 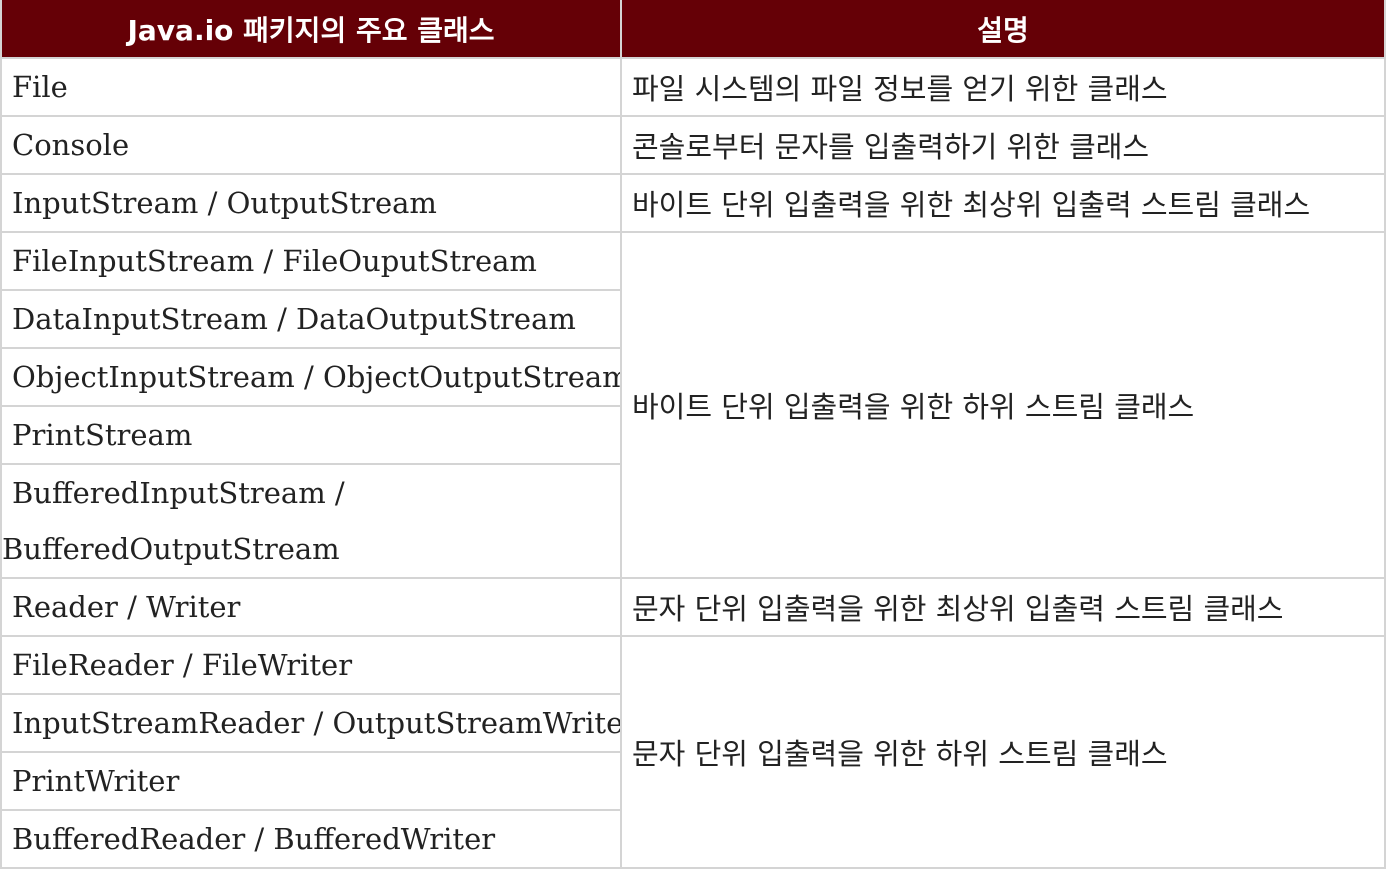 What do you see at coordinates (311, 665) in the screenshot?
I see `class-name-cell: FileReader / FileWriter` at bounding box center [311, 665].